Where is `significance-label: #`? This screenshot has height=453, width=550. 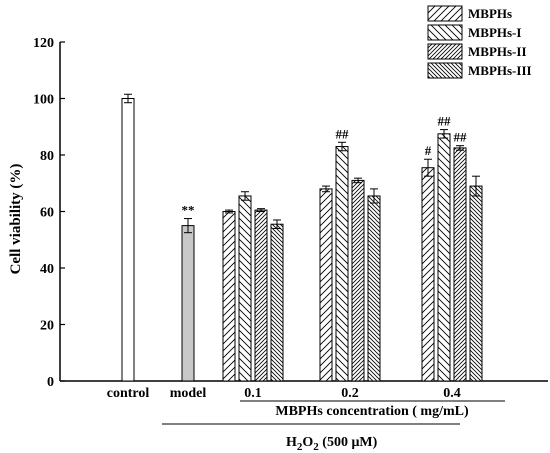
significance-label: # is located at coordinates (428, 150).